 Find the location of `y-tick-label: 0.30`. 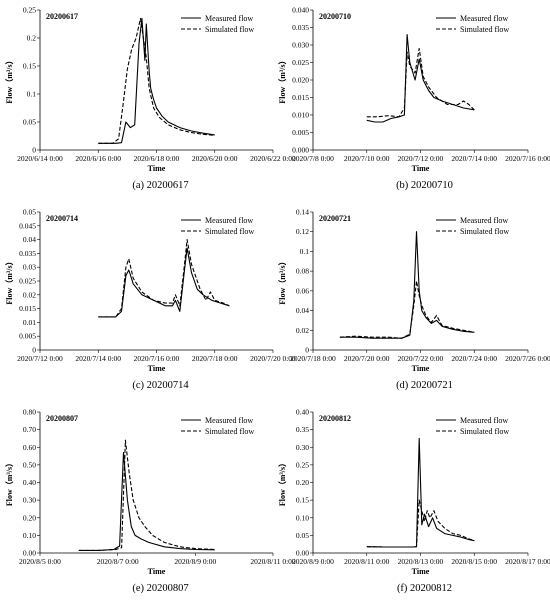

y-tick-label: 0.30 is located at coordinates (302, 447).